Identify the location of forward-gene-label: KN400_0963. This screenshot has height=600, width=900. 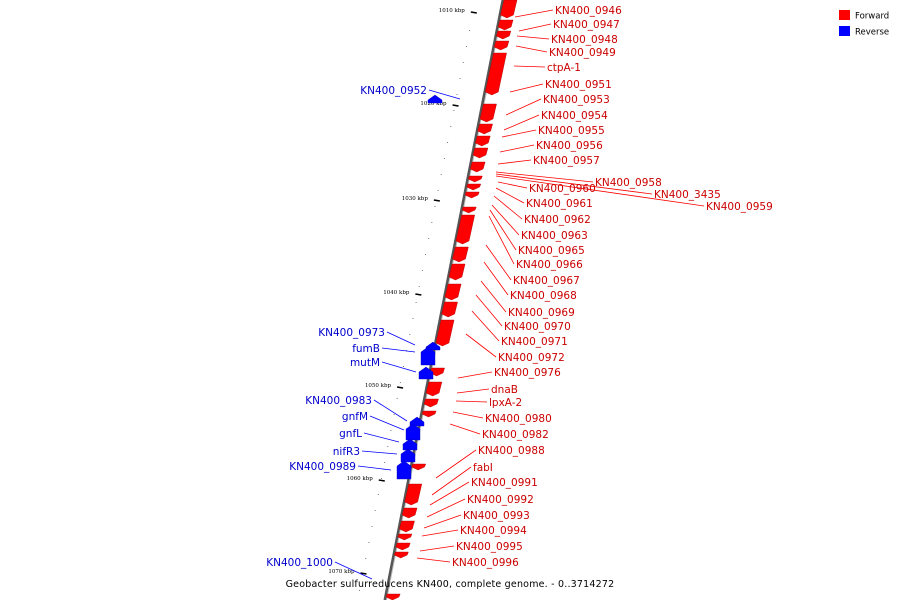
(554, 236).